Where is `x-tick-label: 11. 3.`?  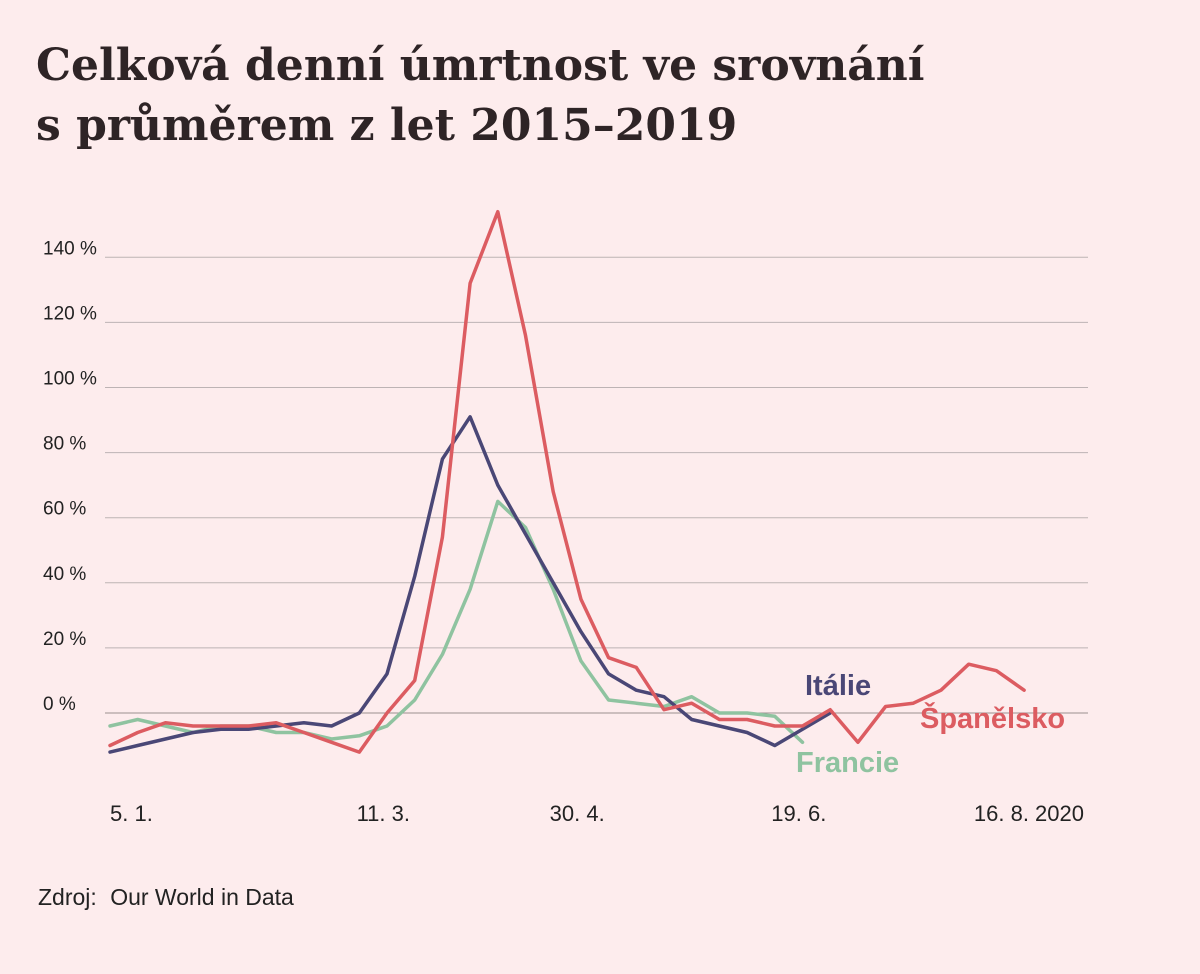 x-tick-label: 11. 3. is located at coordinates (383, 813).